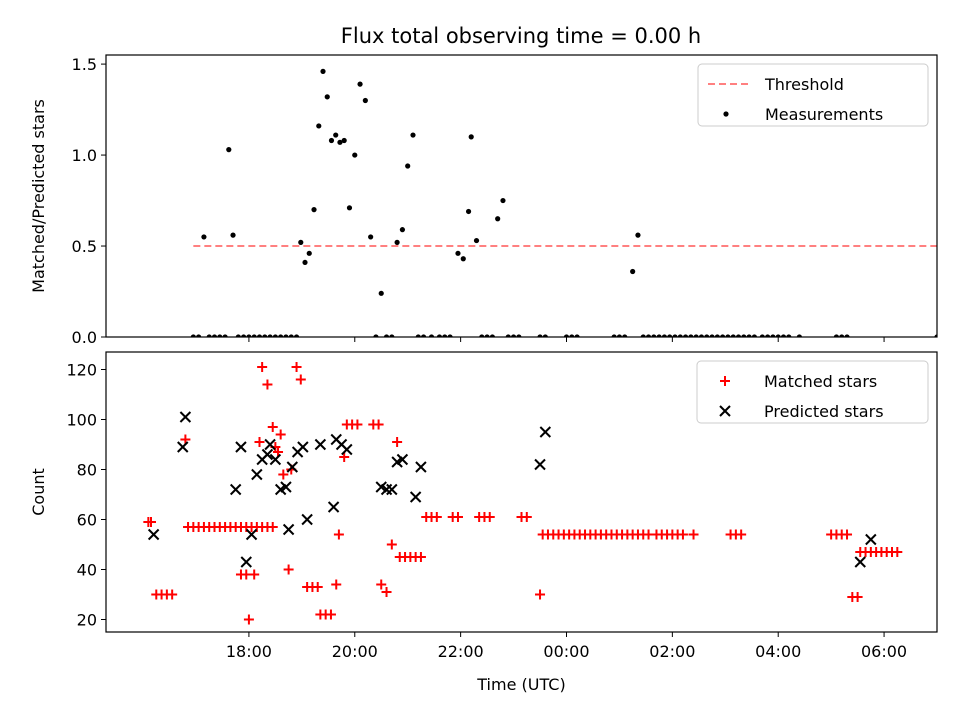 This screenshot has height=724, width=960. What do you see at coordinates (813, 95) in the screenshot?
I see `legend: Threshold Measurements` at bounding box center [813, 95].